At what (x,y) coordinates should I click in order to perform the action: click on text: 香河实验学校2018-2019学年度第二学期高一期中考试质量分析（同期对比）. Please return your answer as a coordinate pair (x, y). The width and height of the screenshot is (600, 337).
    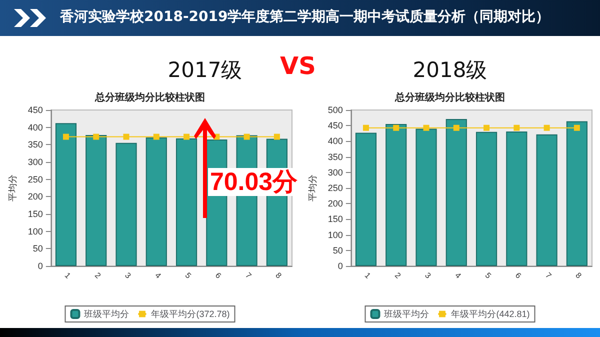
    Looking at the image, I should click on (305, 17).